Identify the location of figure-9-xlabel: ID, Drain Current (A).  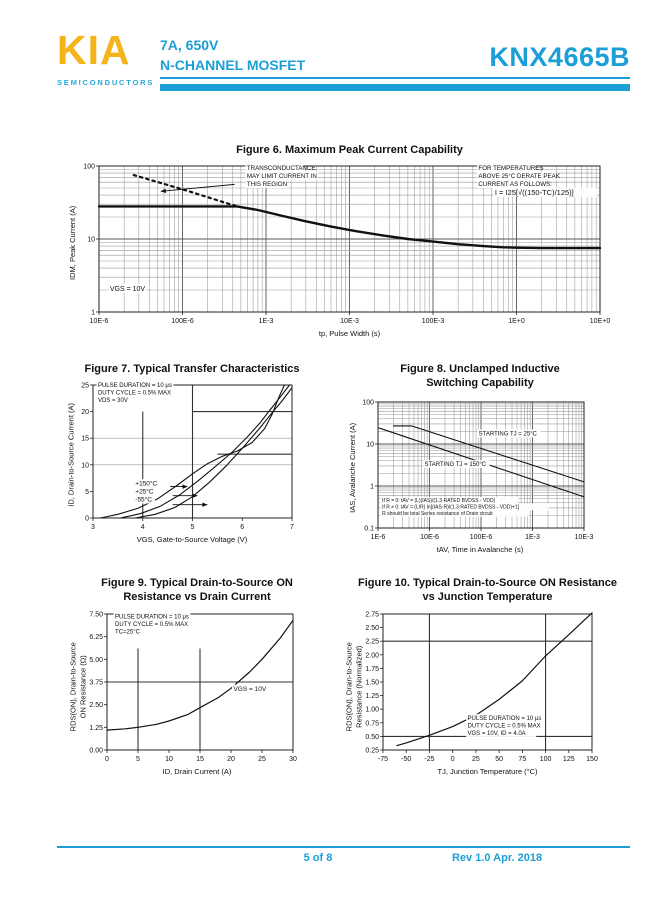
(197, 771).